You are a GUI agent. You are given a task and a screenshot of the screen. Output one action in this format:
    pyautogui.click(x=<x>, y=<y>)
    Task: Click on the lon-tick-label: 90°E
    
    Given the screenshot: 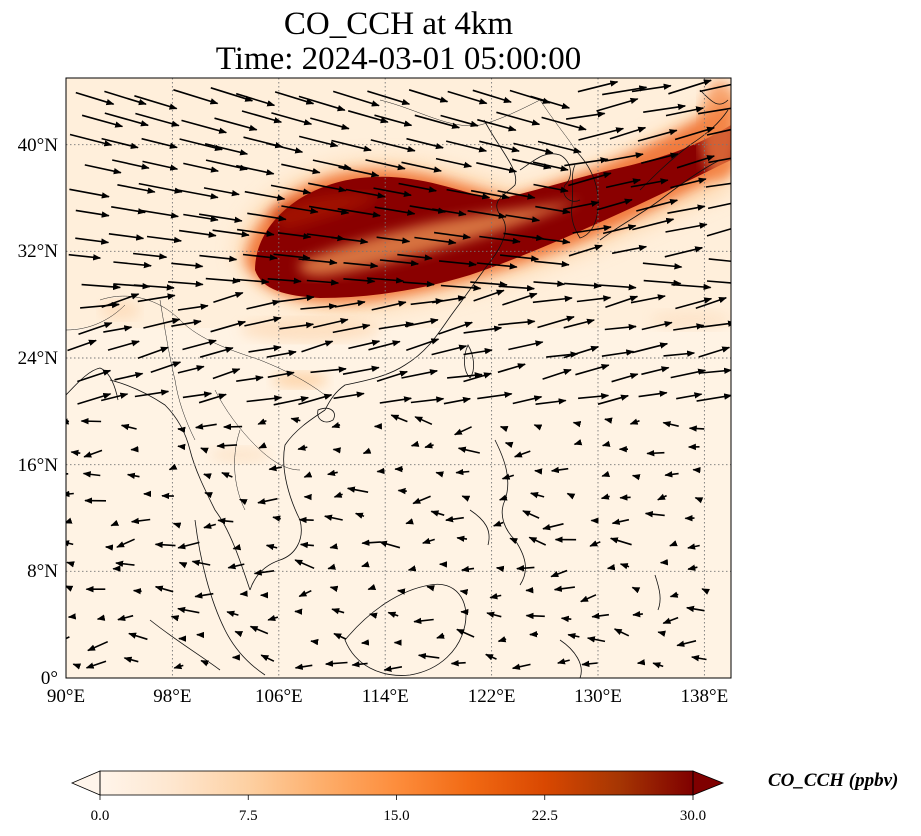 What is the action you would take?
    pyautogui.click(x=66, y=696)
    